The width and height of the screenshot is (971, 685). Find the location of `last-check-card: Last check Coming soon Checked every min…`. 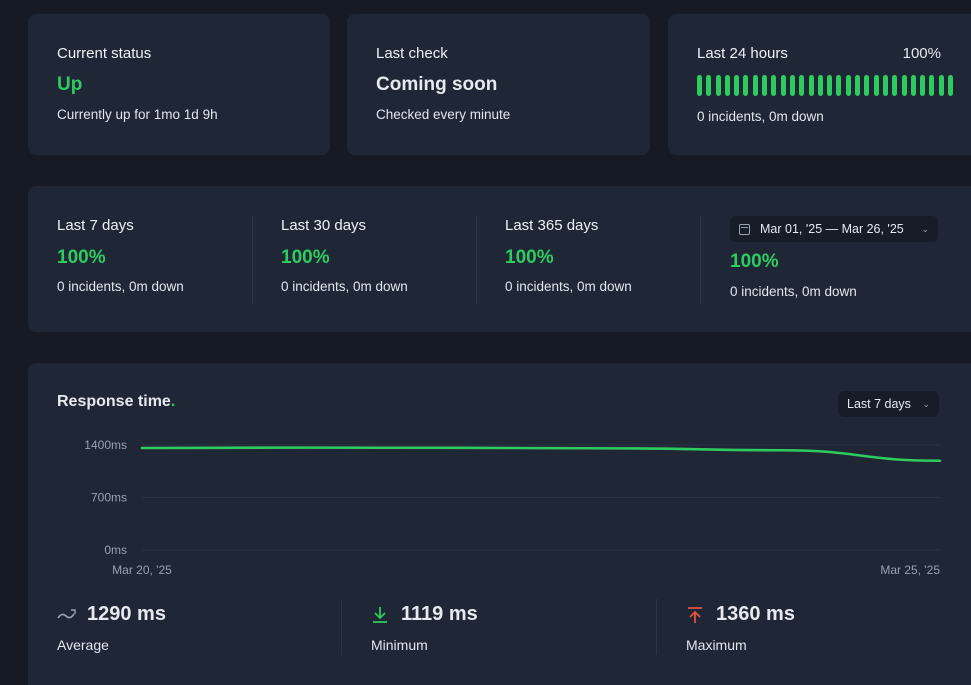

last-check-card: Last check Coming soon Checked every min… is located at coordinates (498, 84).